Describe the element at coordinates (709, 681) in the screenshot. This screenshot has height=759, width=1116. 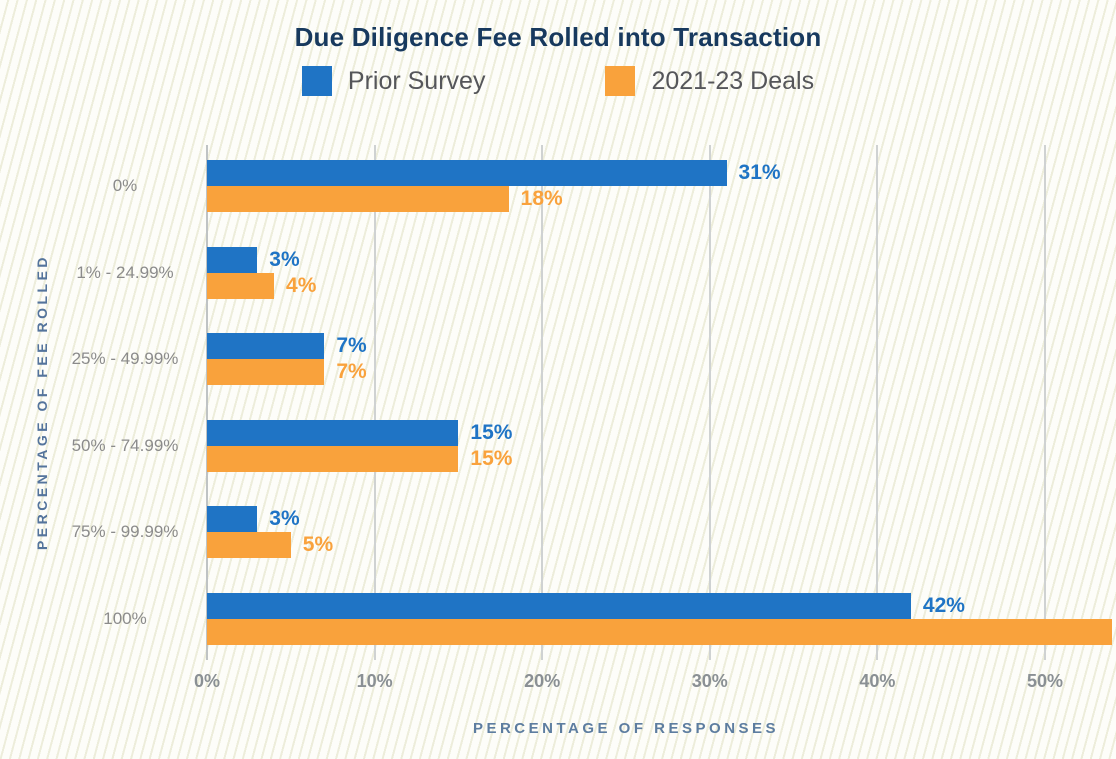
I see `x-tick-label: 30%` at that location.